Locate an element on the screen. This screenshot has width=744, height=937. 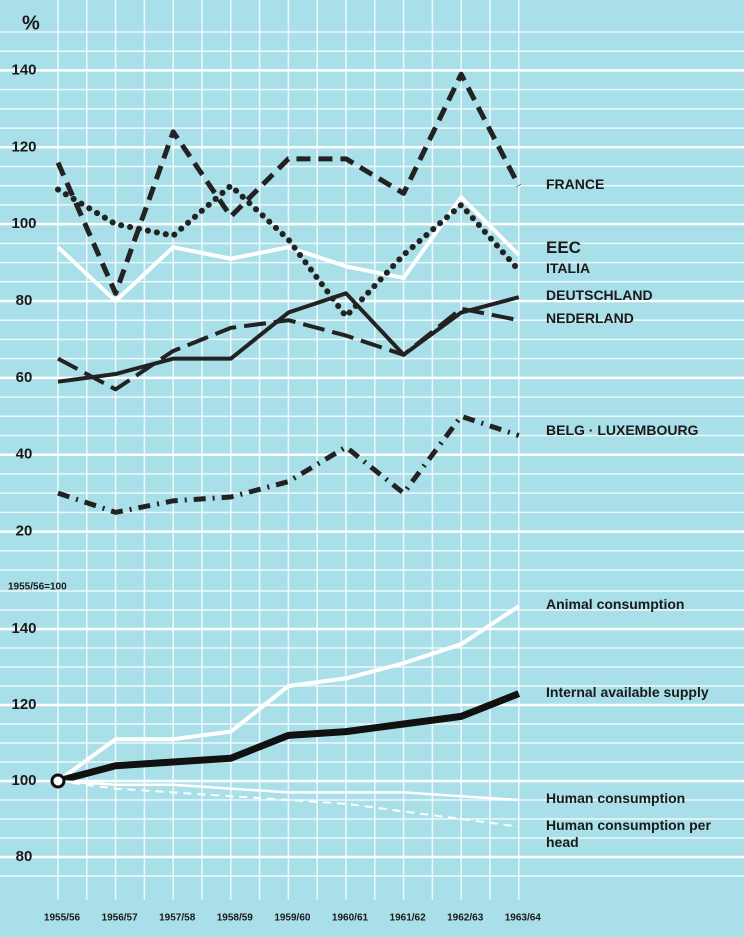
x-tick-label: 1958/59 is located at coordinates (235, 918).